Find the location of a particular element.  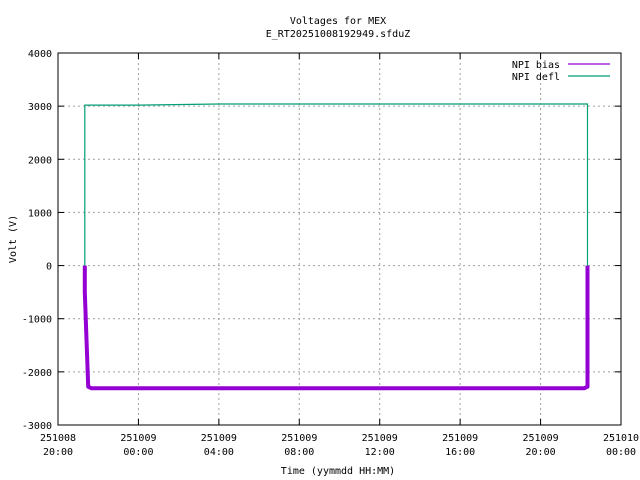

y-tick-label: 0 is located at coordinates (49, 267).